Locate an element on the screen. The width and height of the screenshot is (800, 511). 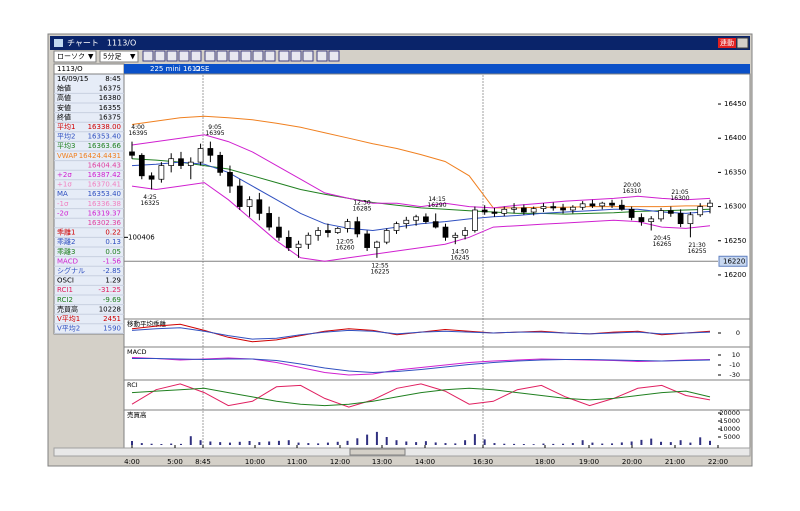
annotation-time: 4:00 is located at coordinates (138, 127).